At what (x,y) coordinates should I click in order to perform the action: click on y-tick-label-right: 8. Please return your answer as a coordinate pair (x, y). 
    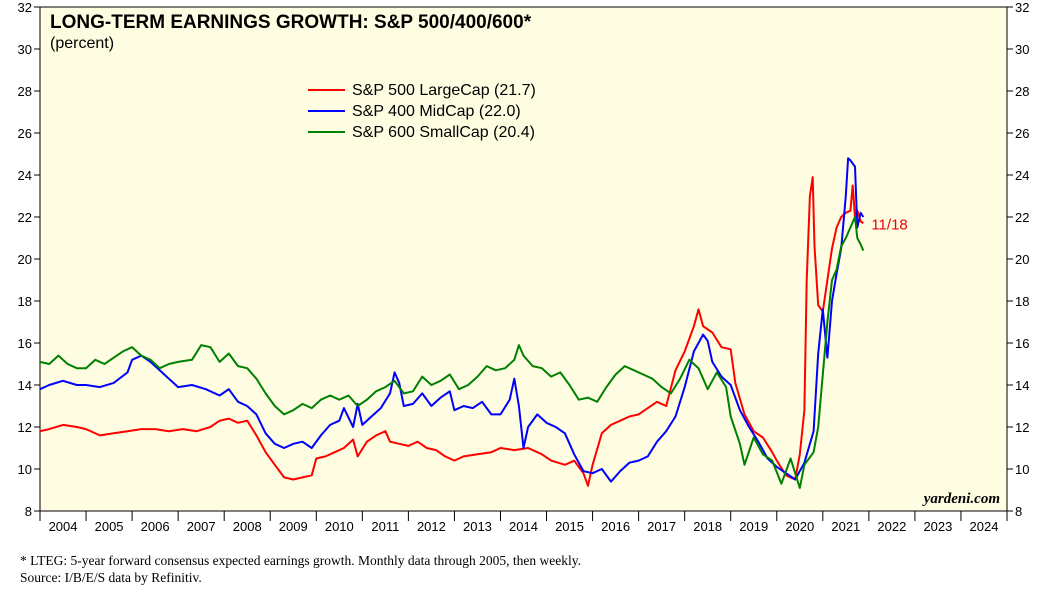
    Looking at the image, I should click on (1018, 511).